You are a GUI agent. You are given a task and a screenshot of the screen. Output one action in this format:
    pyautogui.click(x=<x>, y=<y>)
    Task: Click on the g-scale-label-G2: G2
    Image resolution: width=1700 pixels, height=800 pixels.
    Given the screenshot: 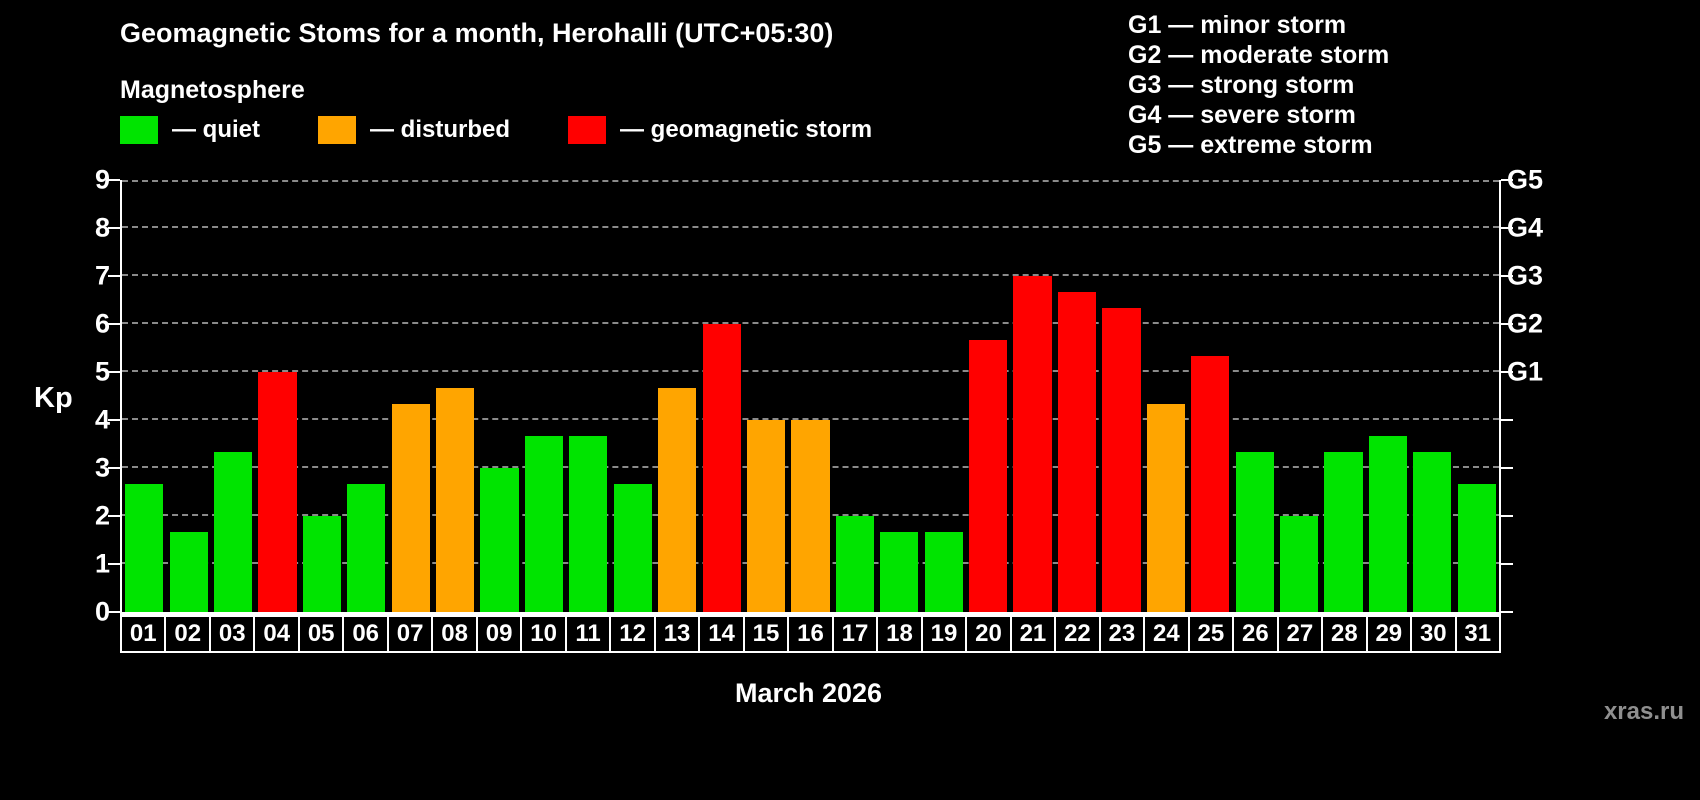 What is the action you would take?
    pyautogui.click(x=1525, y=323)
    